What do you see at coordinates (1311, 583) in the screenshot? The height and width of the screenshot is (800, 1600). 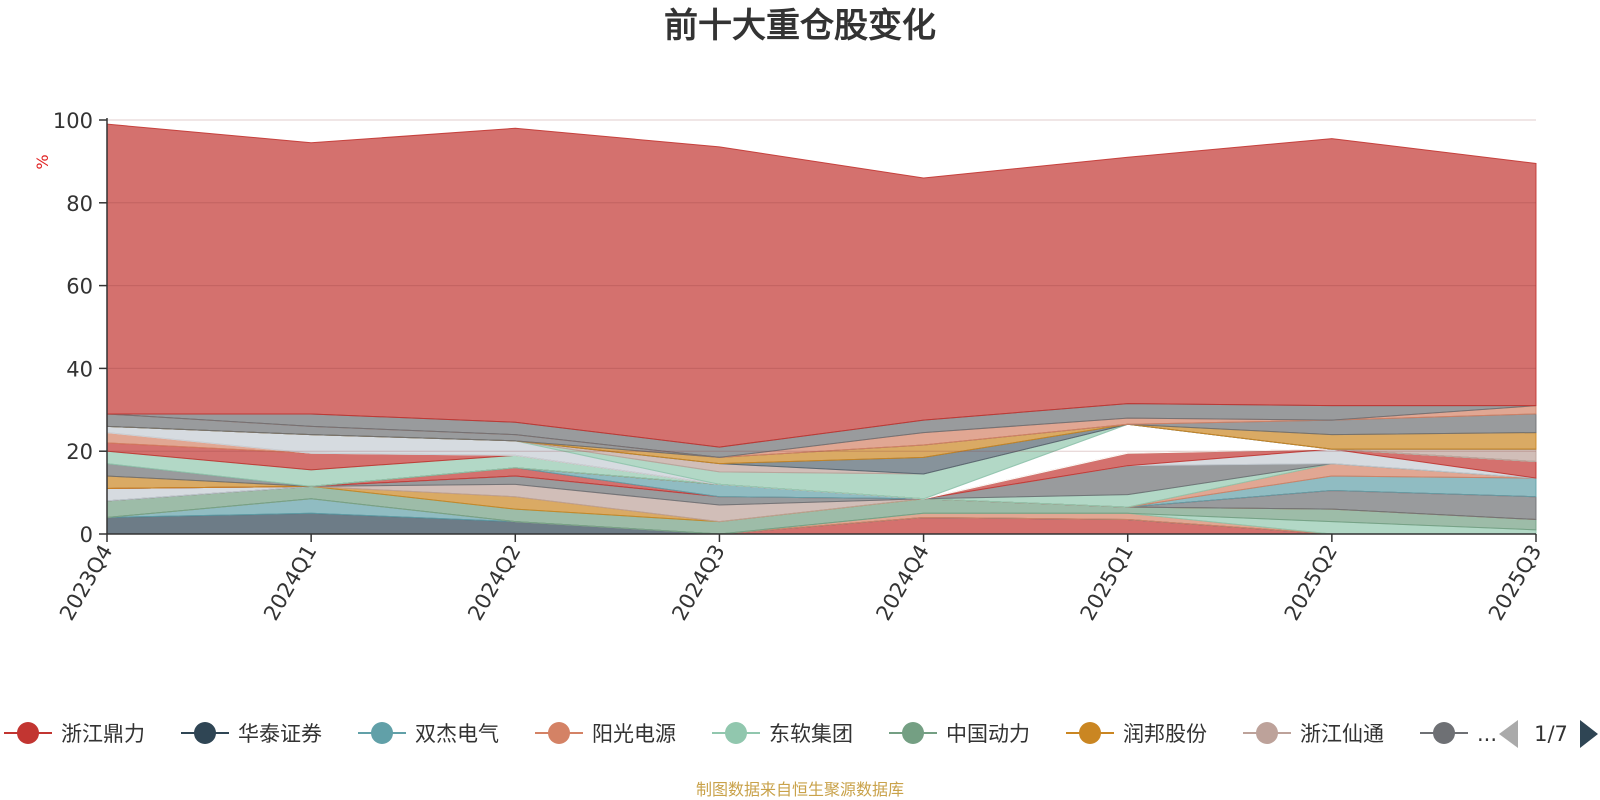 I see `x-tick-label: 2025Q2` at bounding box center [1311, 583].